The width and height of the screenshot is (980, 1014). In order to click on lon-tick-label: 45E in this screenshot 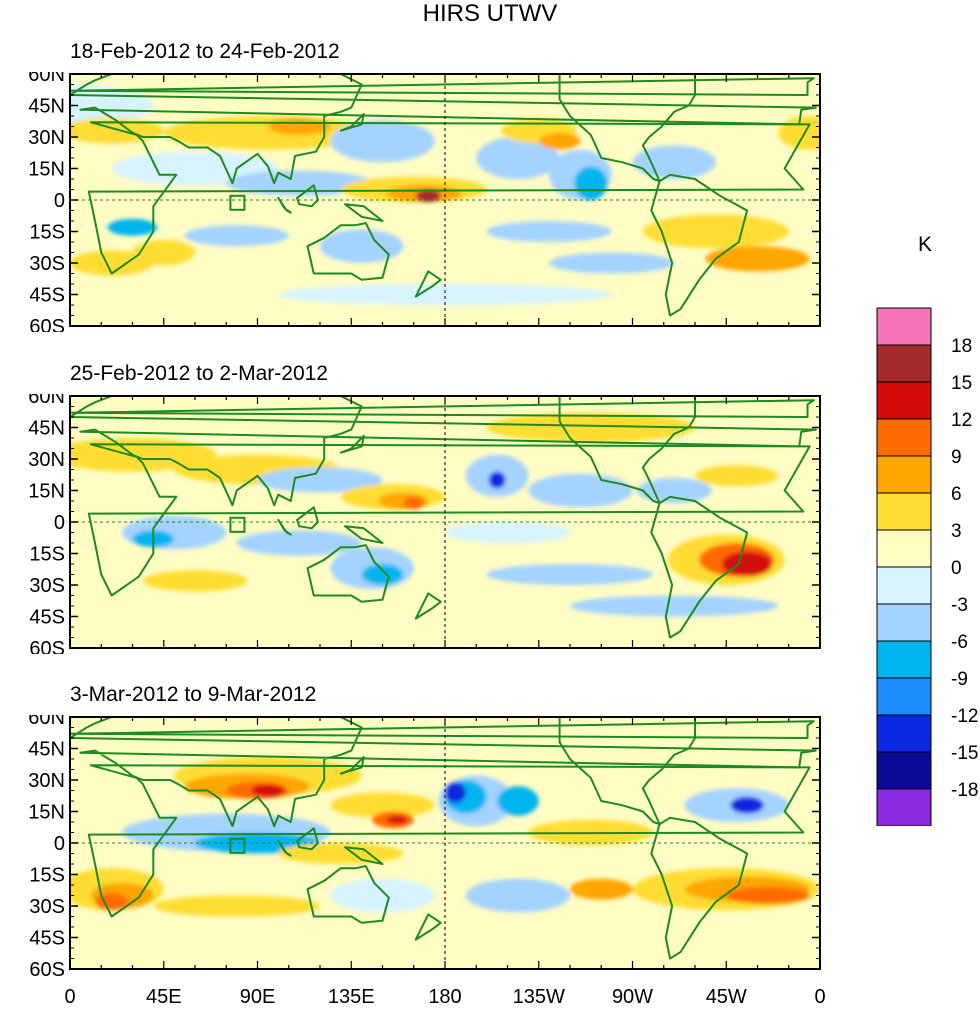, I will do `click(164, 997)`.